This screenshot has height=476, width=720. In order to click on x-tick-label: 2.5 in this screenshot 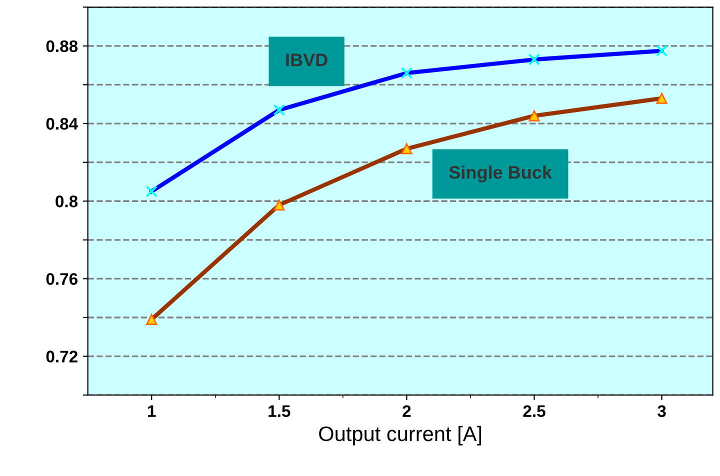, I will do `click(534, 411)`.